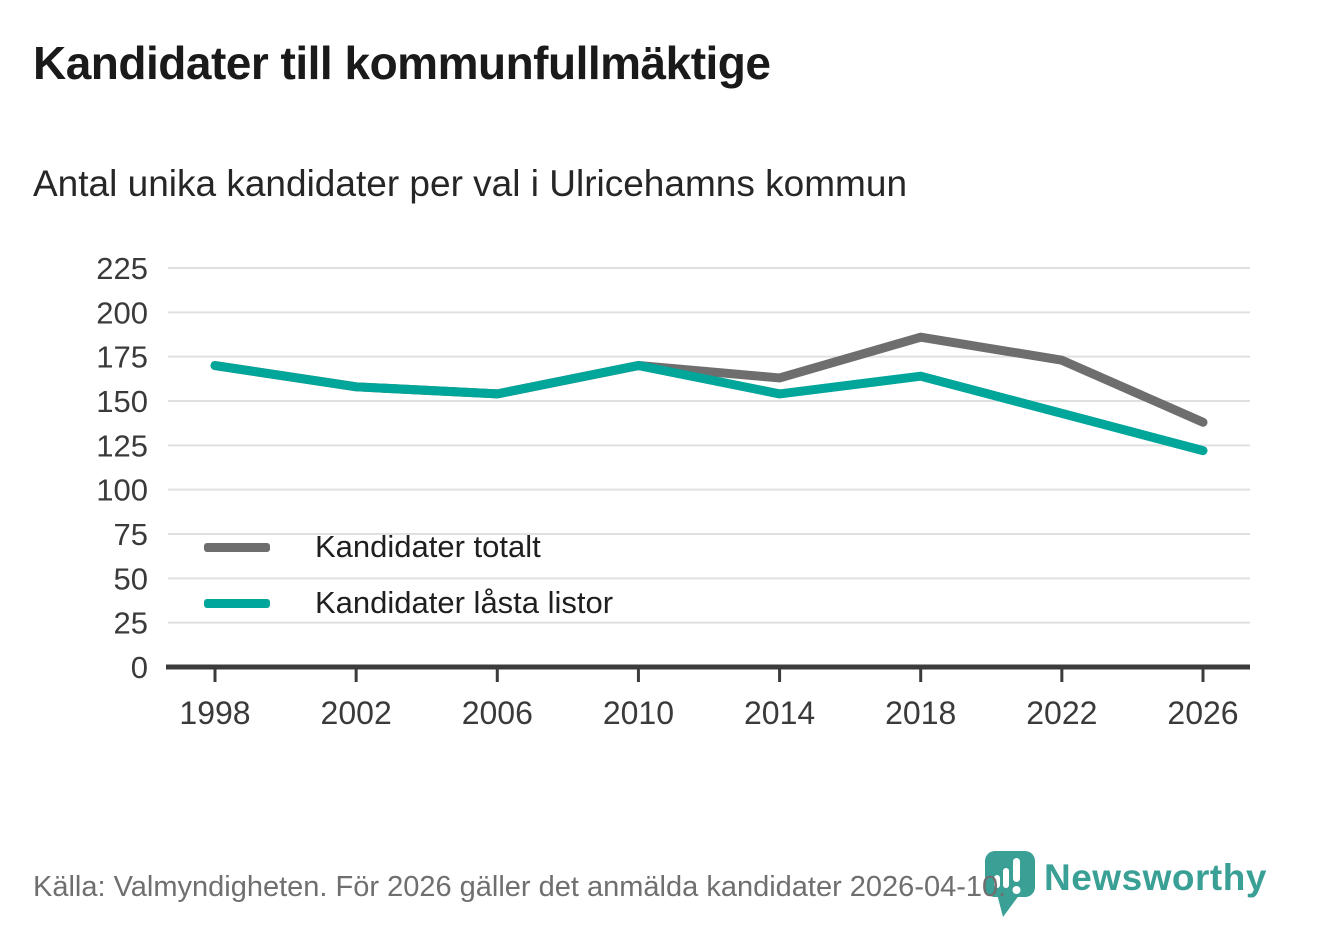  I want to click on x-tick-label: 2022, so click(1061, 713).